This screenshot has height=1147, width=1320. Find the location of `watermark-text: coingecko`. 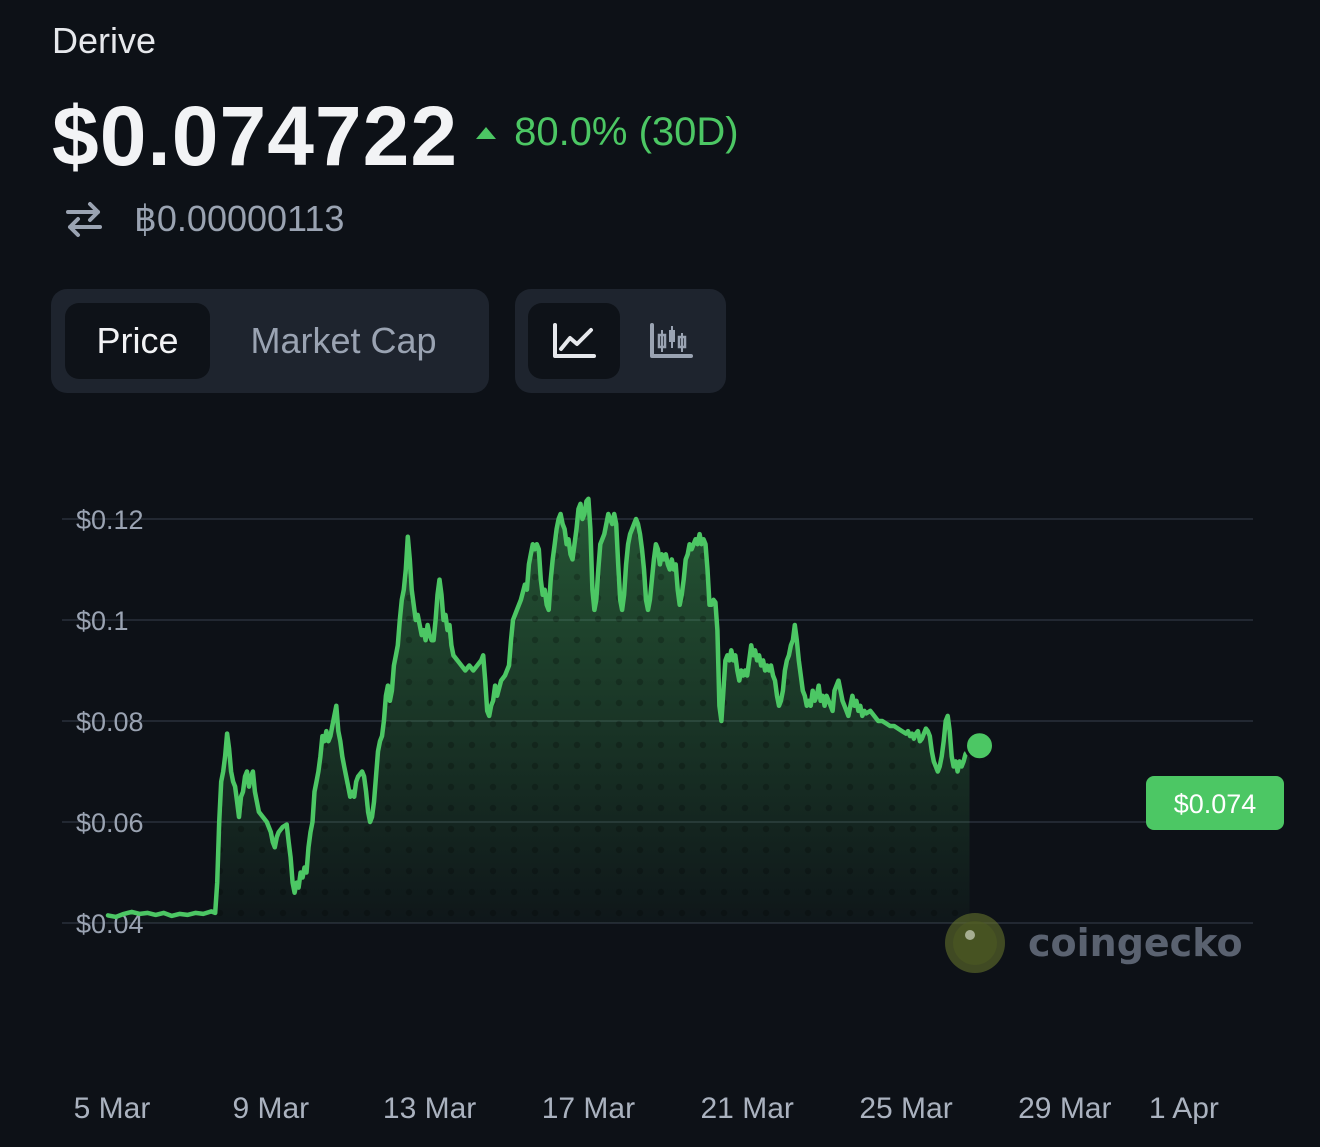

watermark-text: coingecko is located at coordinates (1135, 943).